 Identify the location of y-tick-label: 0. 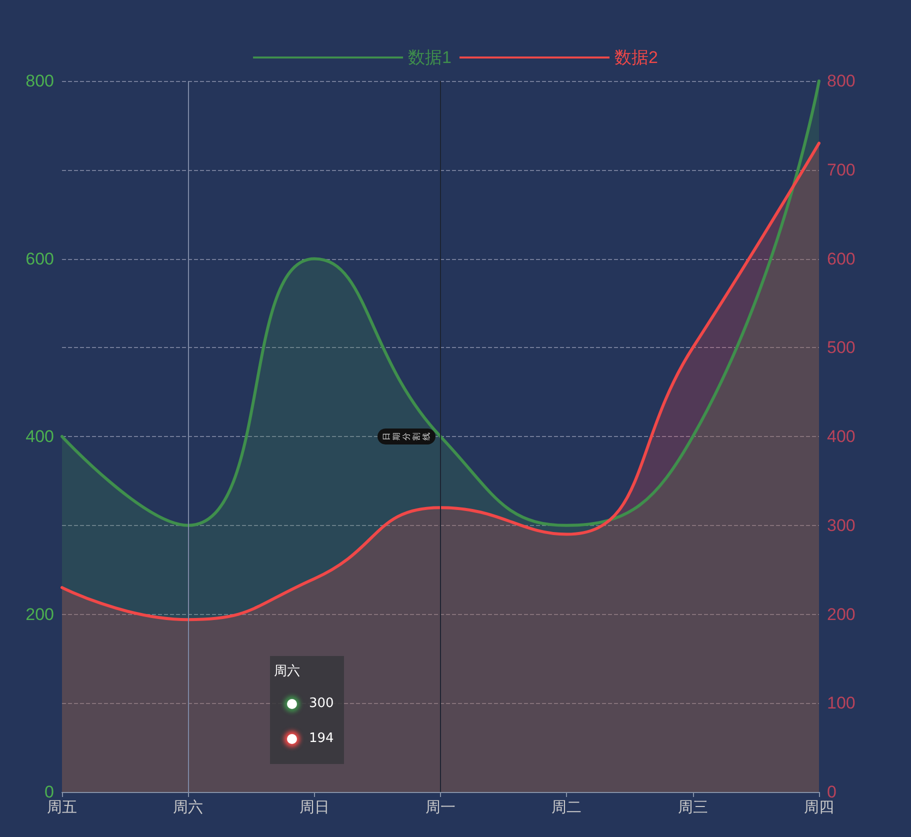
(49, 792).